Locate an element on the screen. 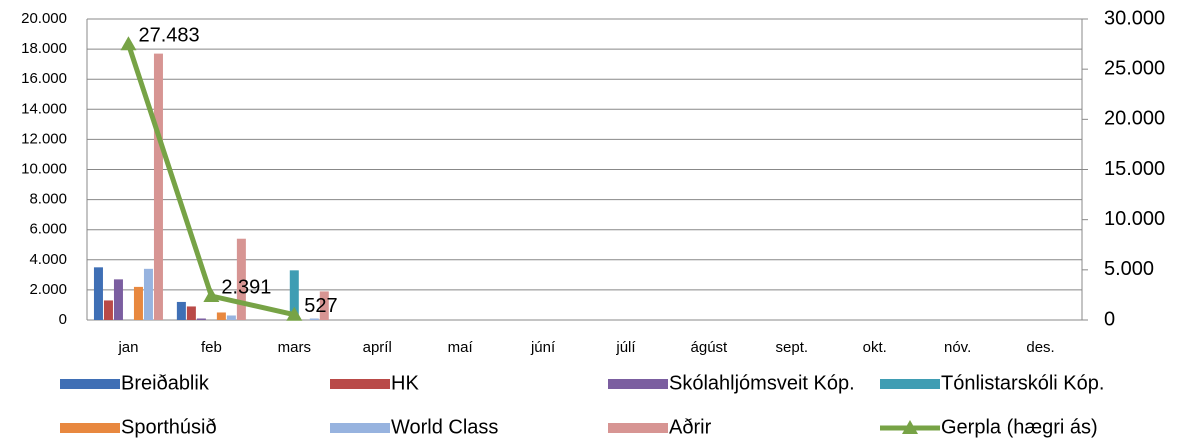 Image resolution: width=1180 pixels, height=448 pixels. y2-tick-label: 15.000 is located at coordinates (1134, 169).